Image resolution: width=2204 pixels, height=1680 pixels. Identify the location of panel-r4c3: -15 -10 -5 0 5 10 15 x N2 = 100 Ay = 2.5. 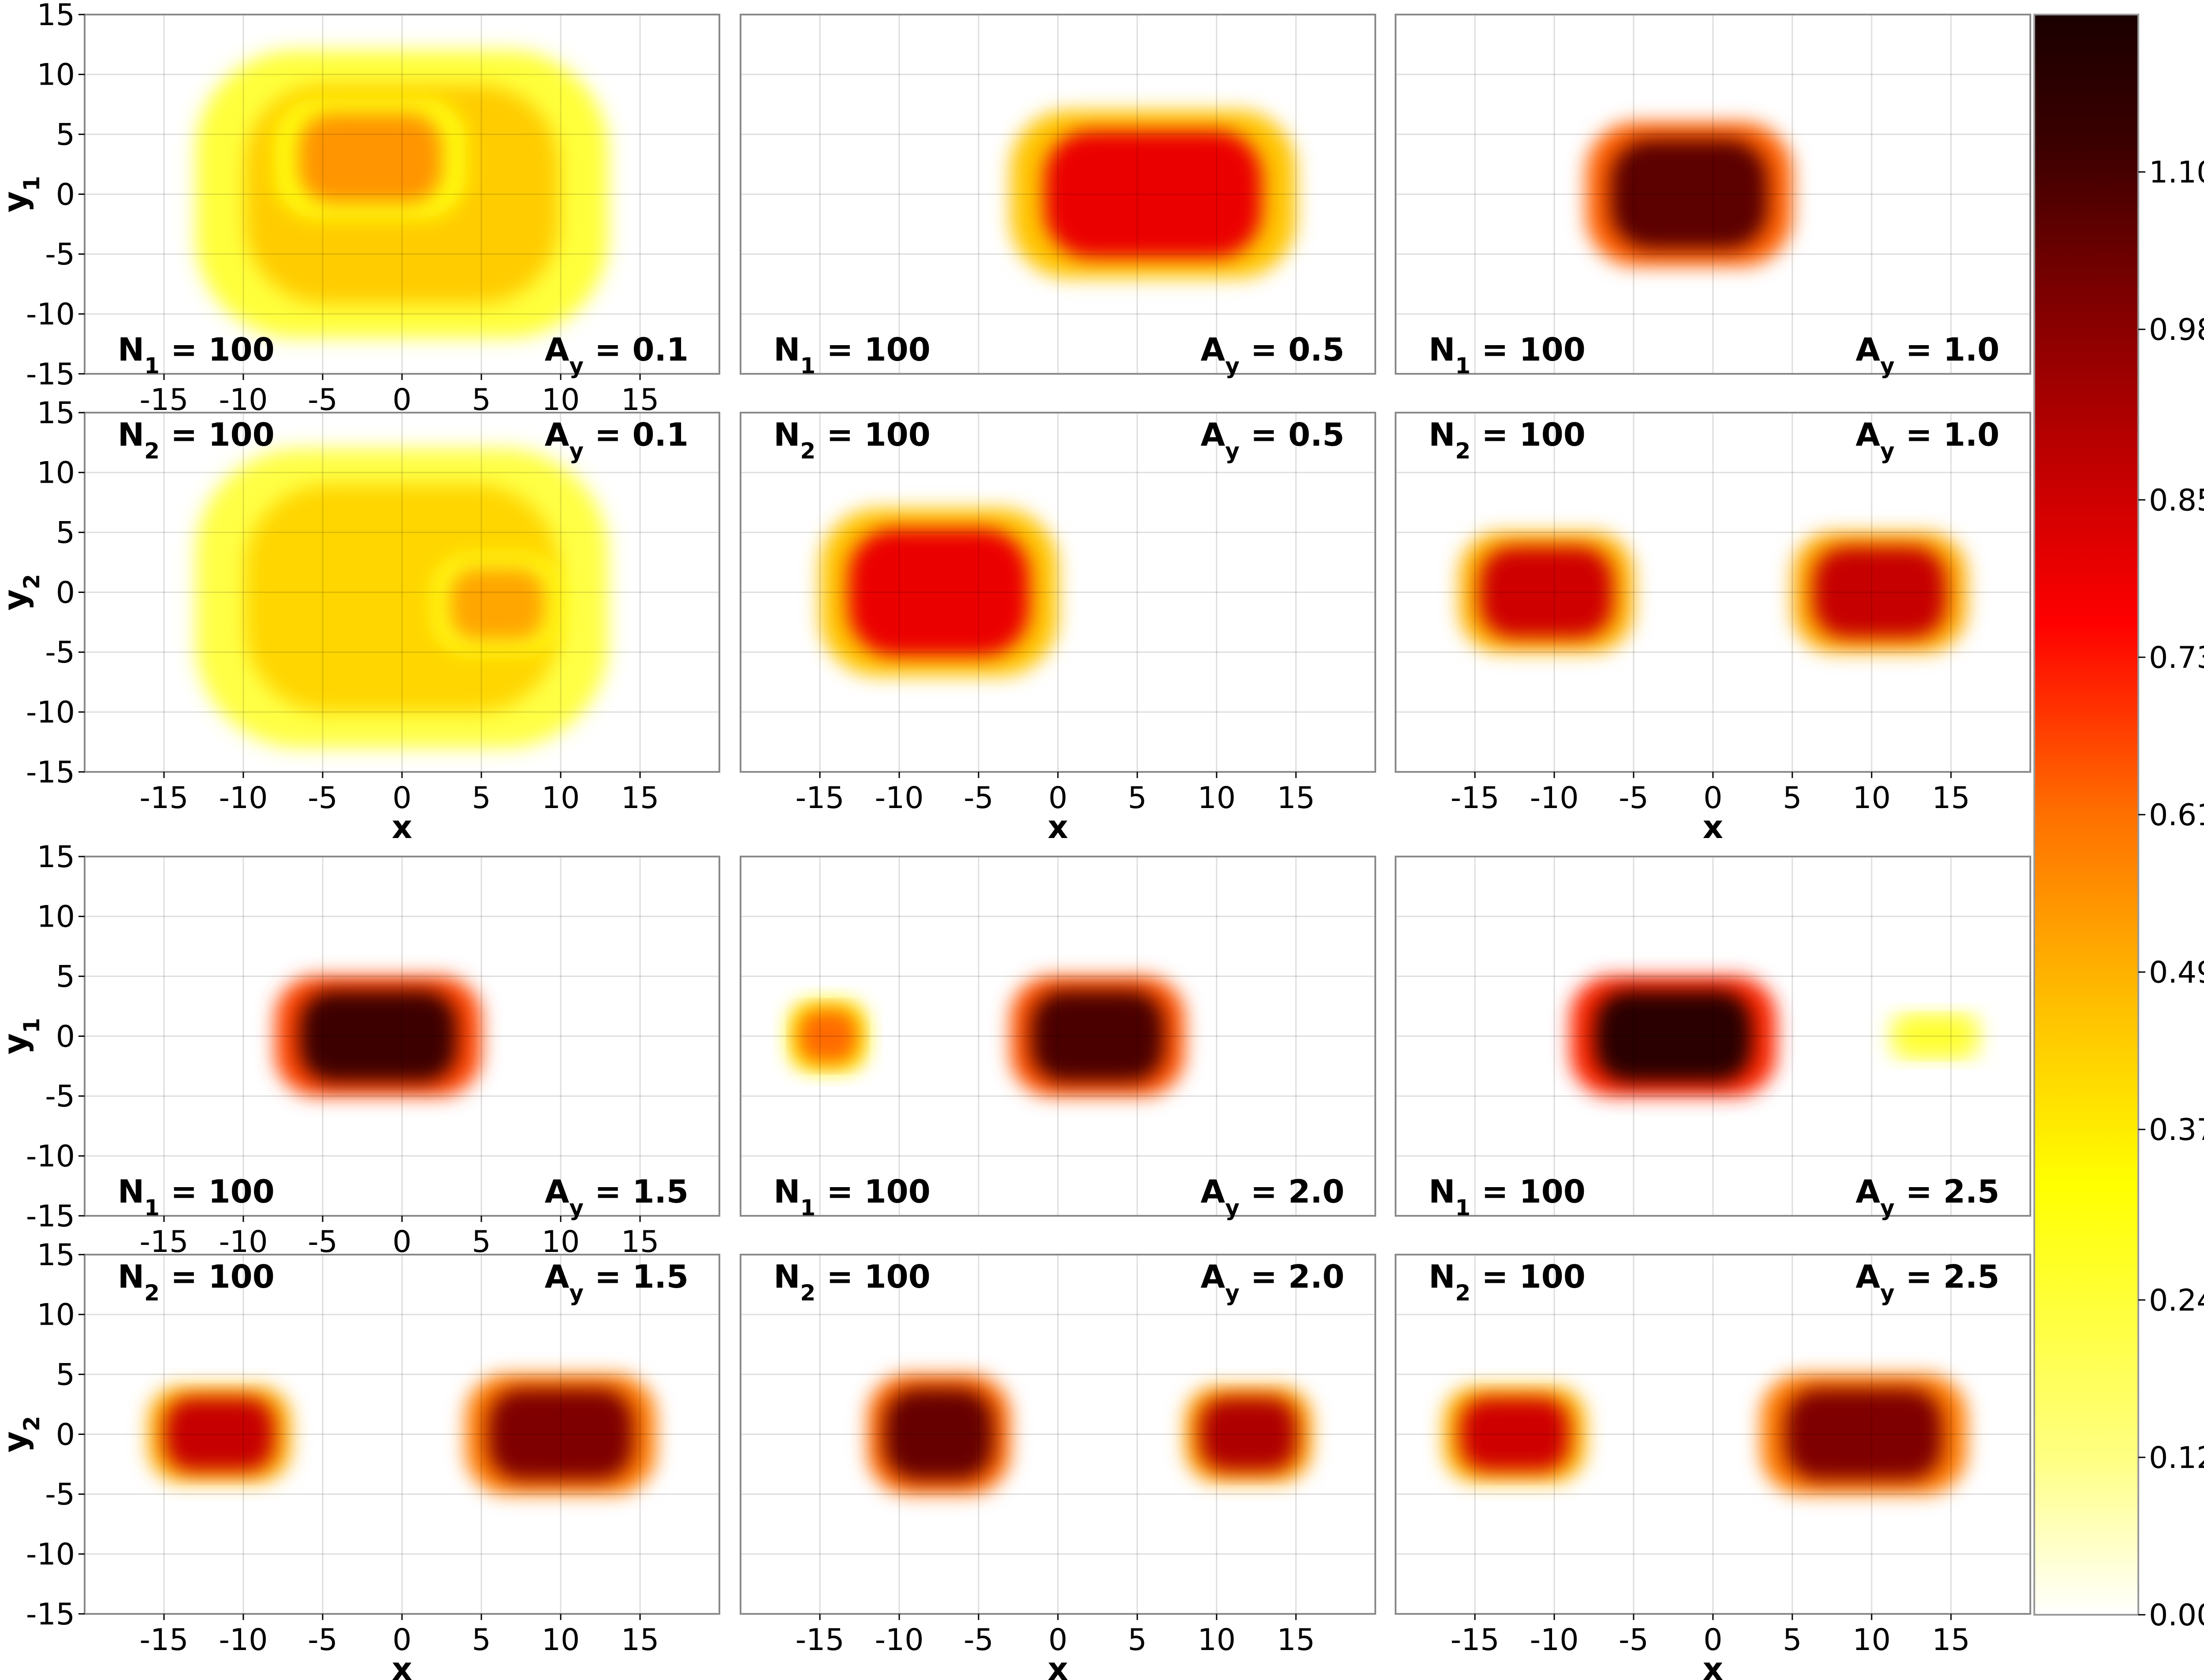
(1713, 1467).